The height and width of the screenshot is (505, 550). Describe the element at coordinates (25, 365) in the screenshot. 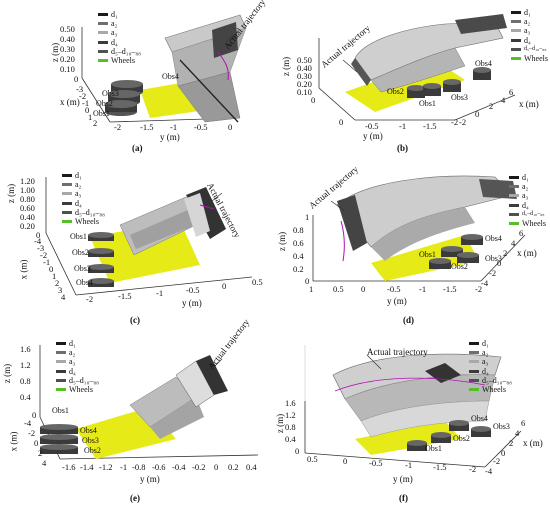

I see `z-tick: 1.2` at that location.